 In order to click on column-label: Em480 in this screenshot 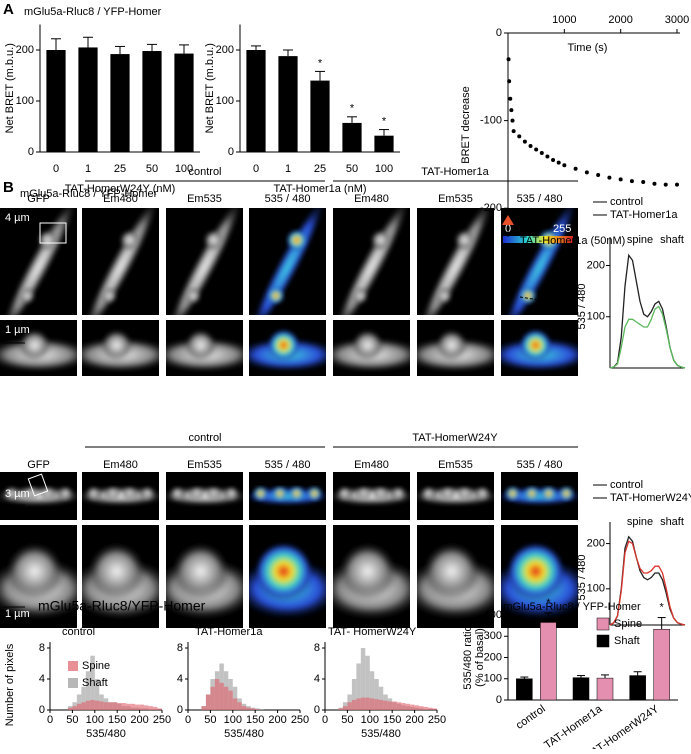, I will do `click(371, 465)`.